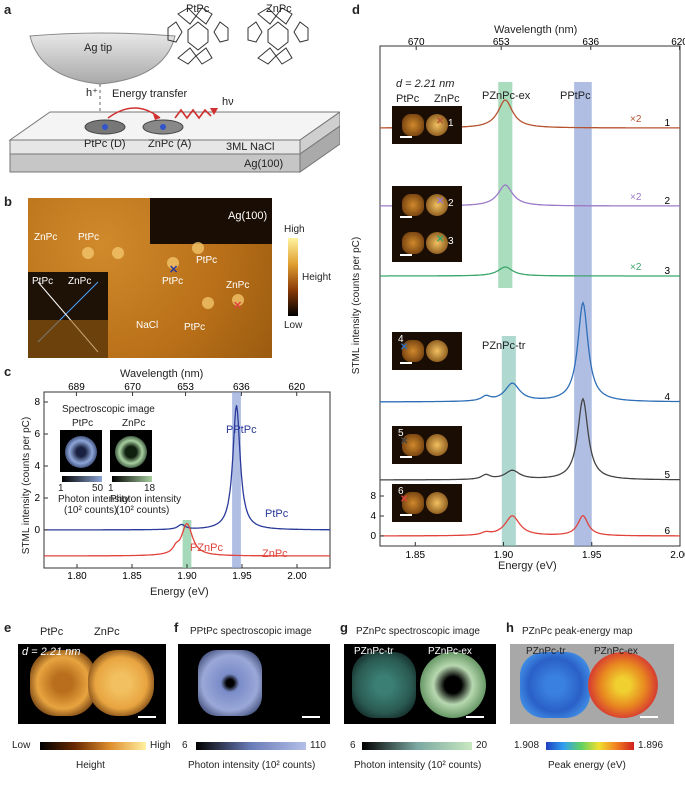  Describe the element at coordinates (384, 685) in the screenshot. I see `g-tr-blob` at that location.